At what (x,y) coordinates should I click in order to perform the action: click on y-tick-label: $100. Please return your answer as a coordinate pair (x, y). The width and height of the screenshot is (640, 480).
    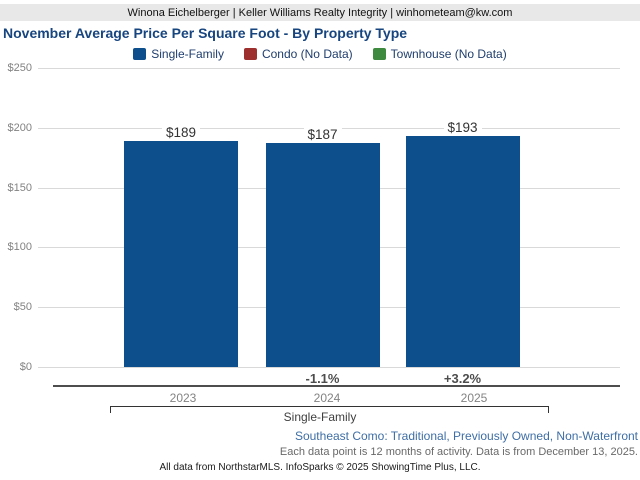
    Looking at the image, I should click on (19, 247).